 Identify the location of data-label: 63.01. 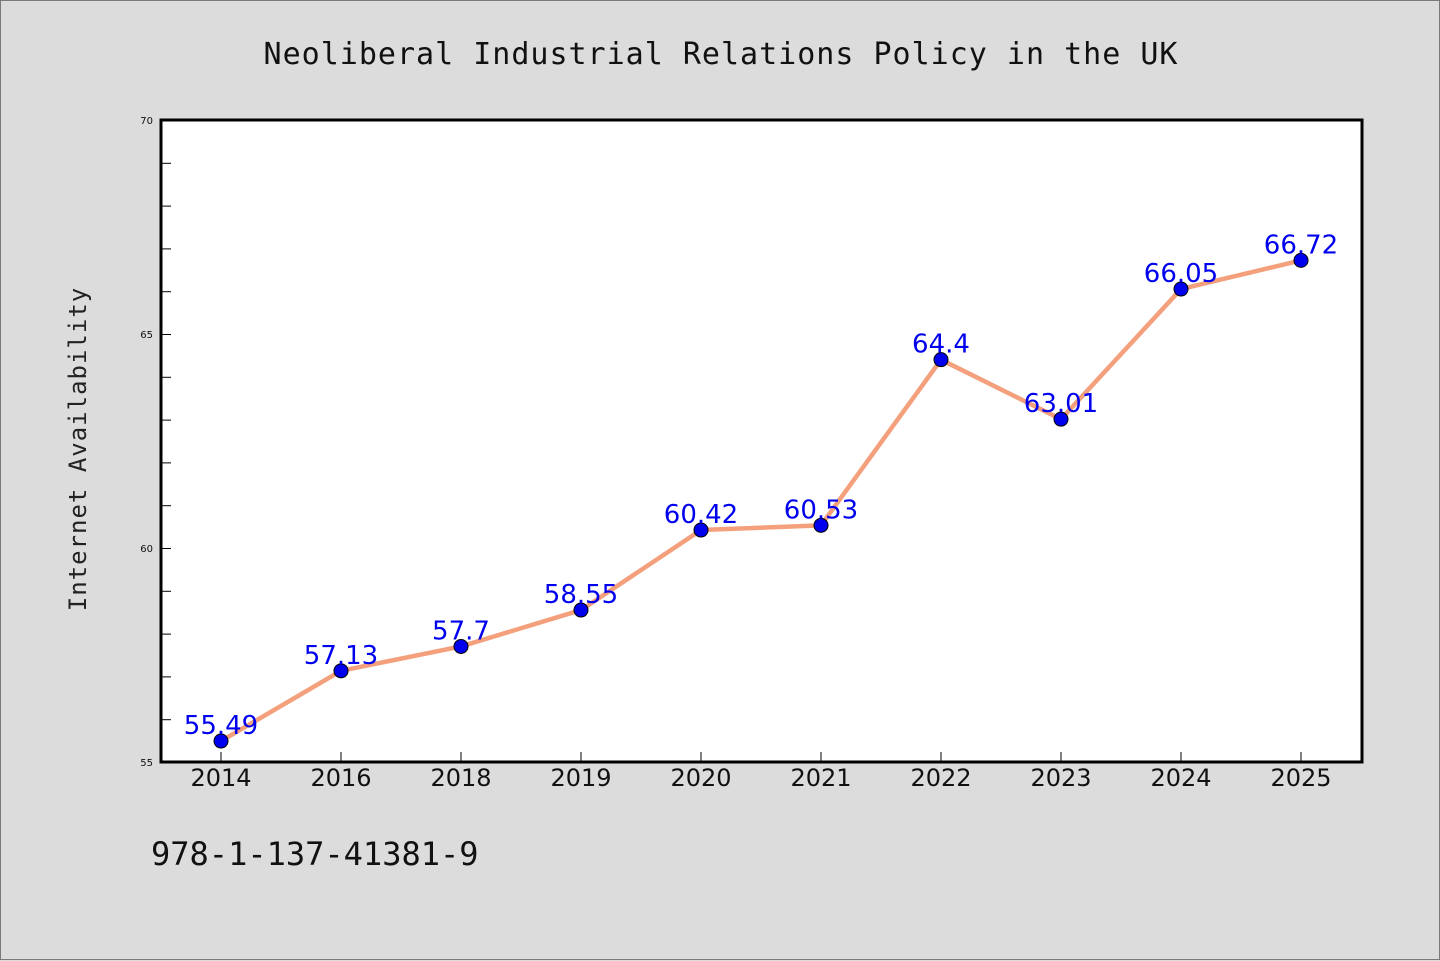
(1061, 404).